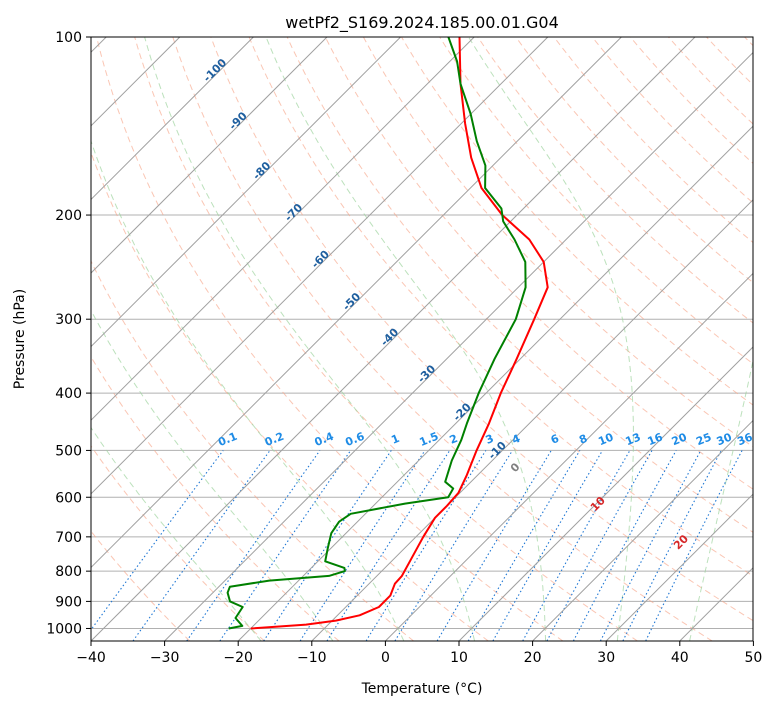 This screenshot has height=712, width=775. What do you see at coordinates (68, 572) in the screenshot?
I see `y-tick-label: 800` at bounding box center [68, 572].